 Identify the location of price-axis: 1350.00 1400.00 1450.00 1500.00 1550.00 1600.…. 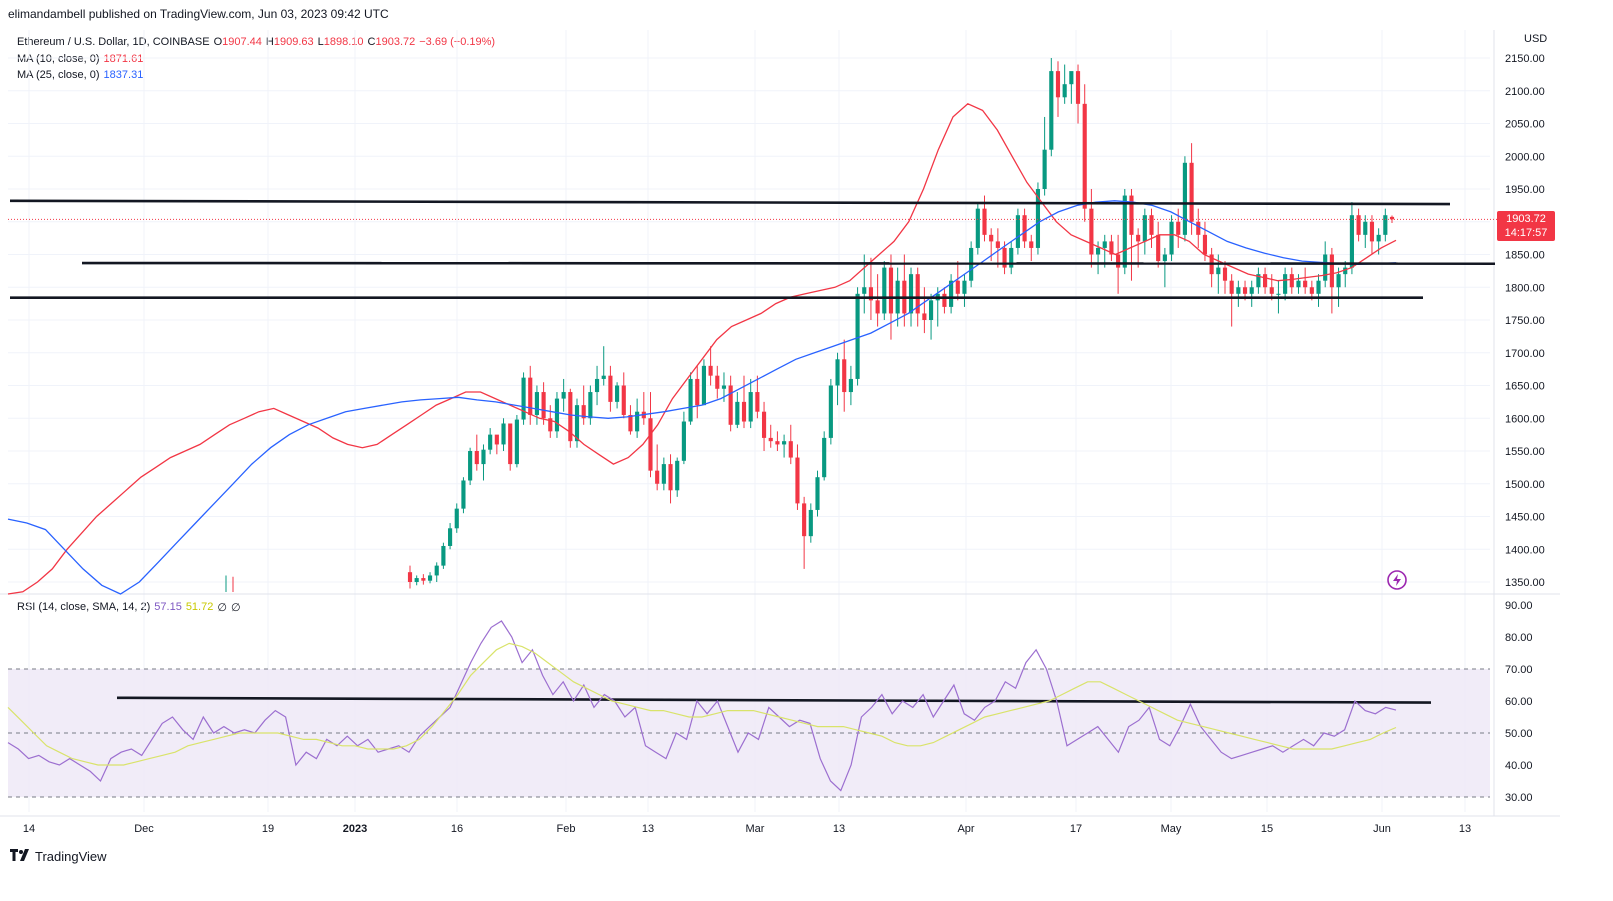
(1525, 321).